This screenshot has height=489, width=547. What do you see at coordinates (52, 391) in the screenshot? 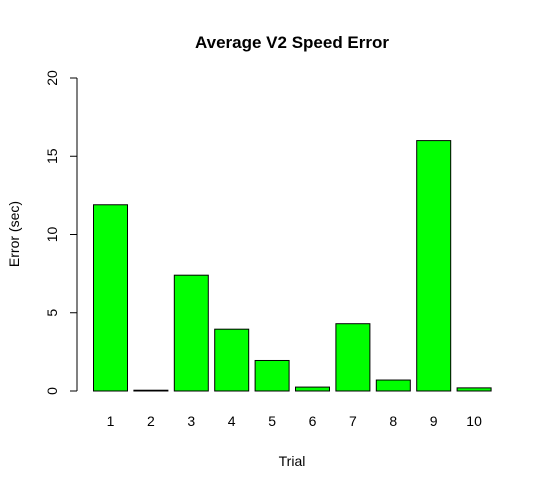
I see `y-tick-label: 0` at bounding box center [52, 391].